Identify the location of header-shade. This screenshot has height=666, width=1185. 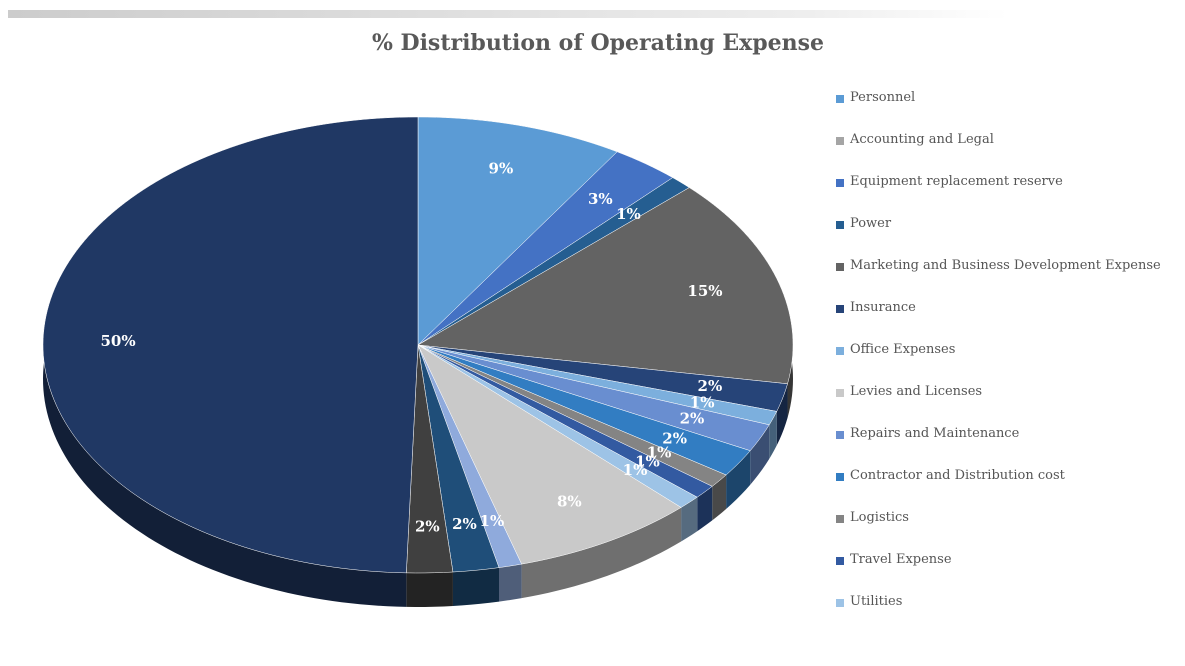
(508, 14).